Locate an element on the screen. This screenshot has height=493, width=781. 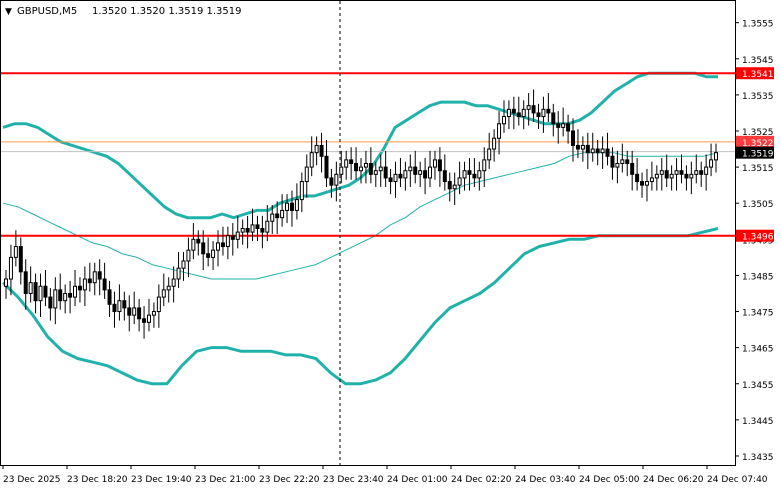
last-price-tag is located at coordinates (755, 152).